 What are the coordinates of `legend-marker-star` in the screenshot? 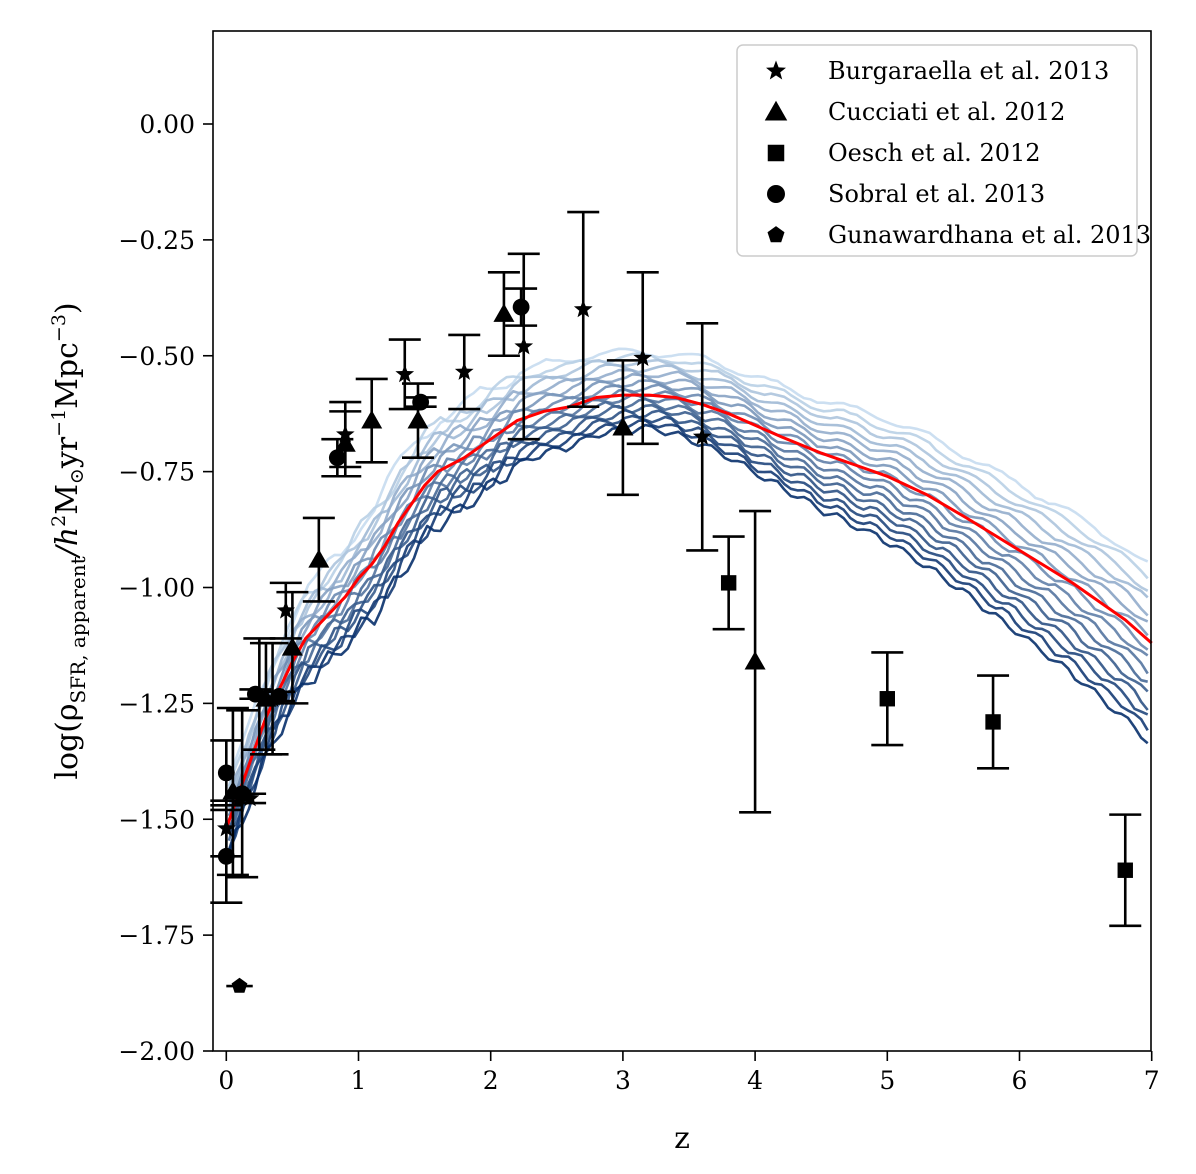 It's located at (776, 70).